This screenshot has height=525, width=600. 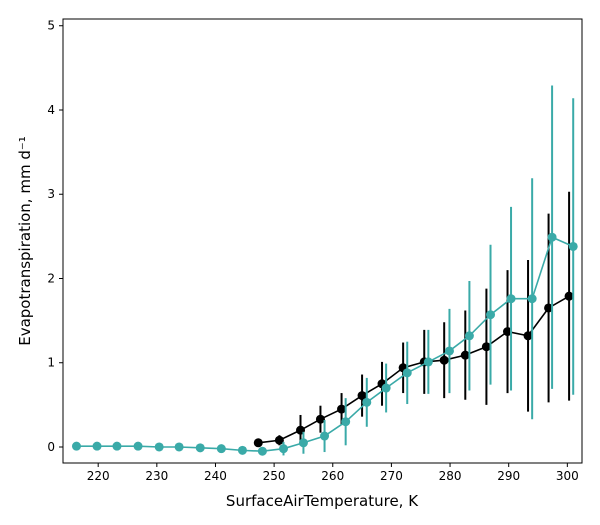 I want to click on x-tick-label: 240, so click(x=215, y=476).